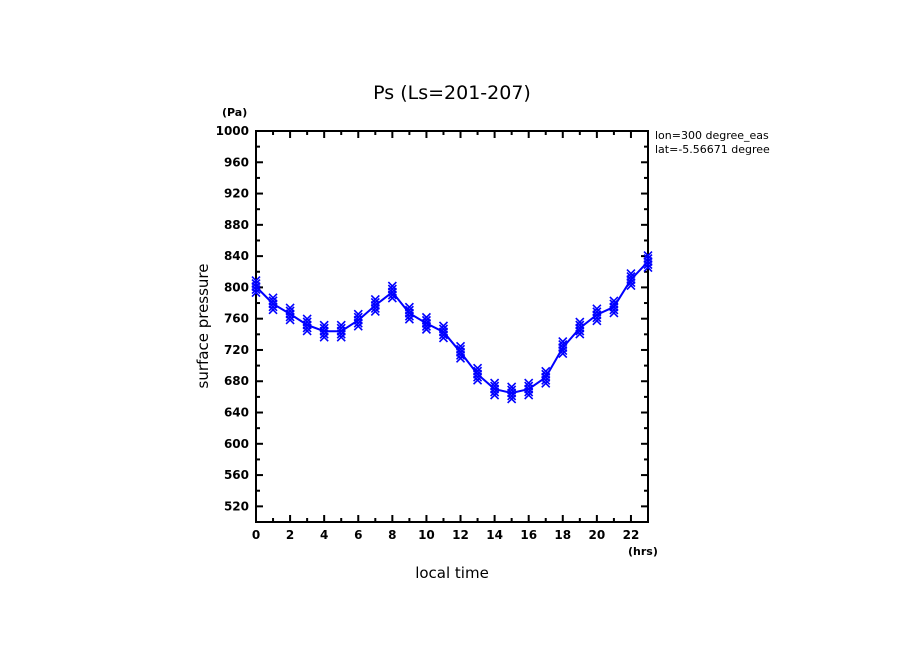  I want to click on y-tick-label: 760, so click(236, 319).